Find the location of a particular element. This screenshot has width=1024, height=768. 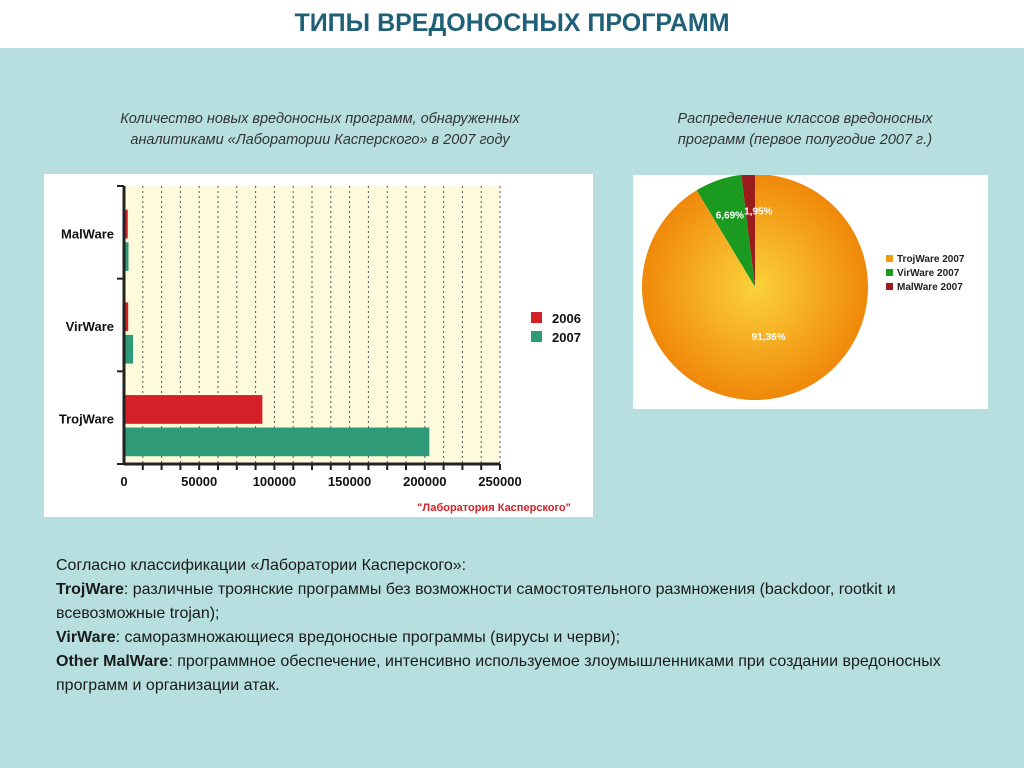

pie-legend-swatch-virware is located at coordinates (889, 272).